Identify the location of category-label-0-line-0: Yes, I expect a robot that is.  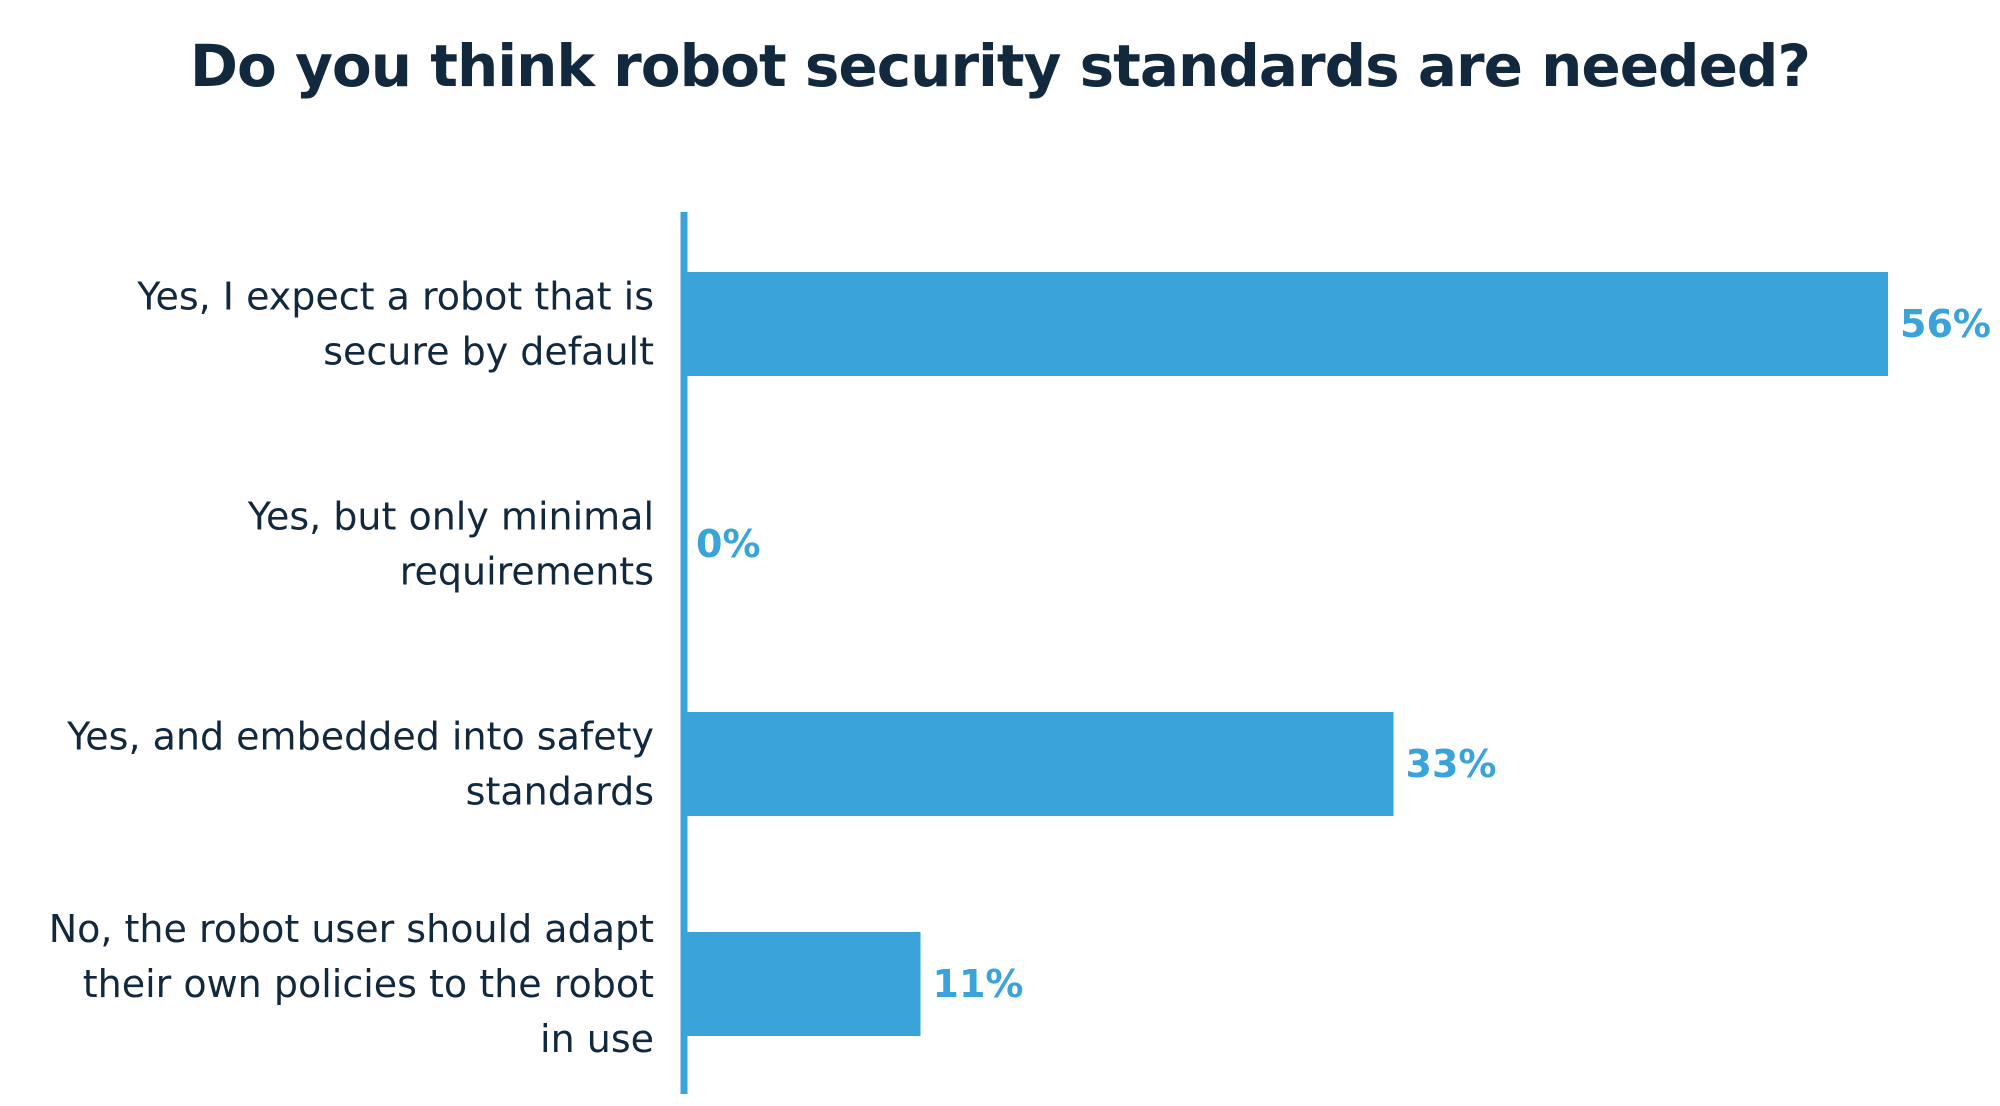
(395, 297).